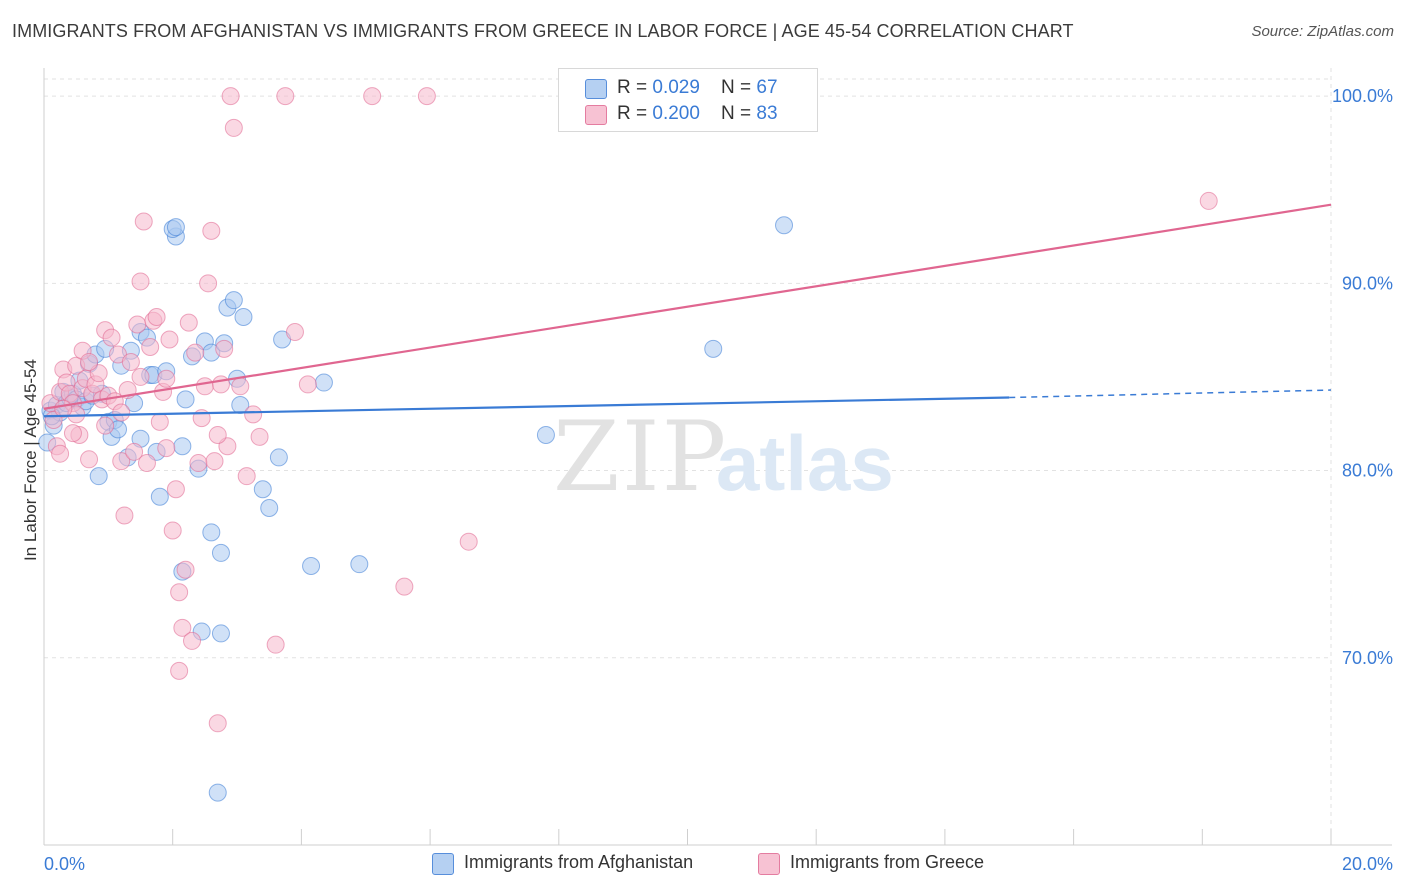  I want to click on watermark-atlas: atlas, so click(805, 463).